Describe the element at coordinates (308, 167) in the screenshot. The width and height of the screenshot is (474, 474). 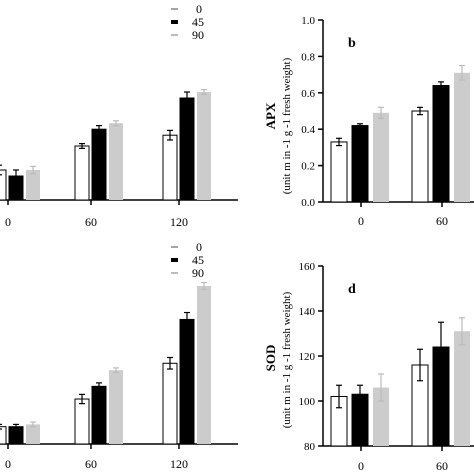
I see `y-tick-label: 0.2` at that location.